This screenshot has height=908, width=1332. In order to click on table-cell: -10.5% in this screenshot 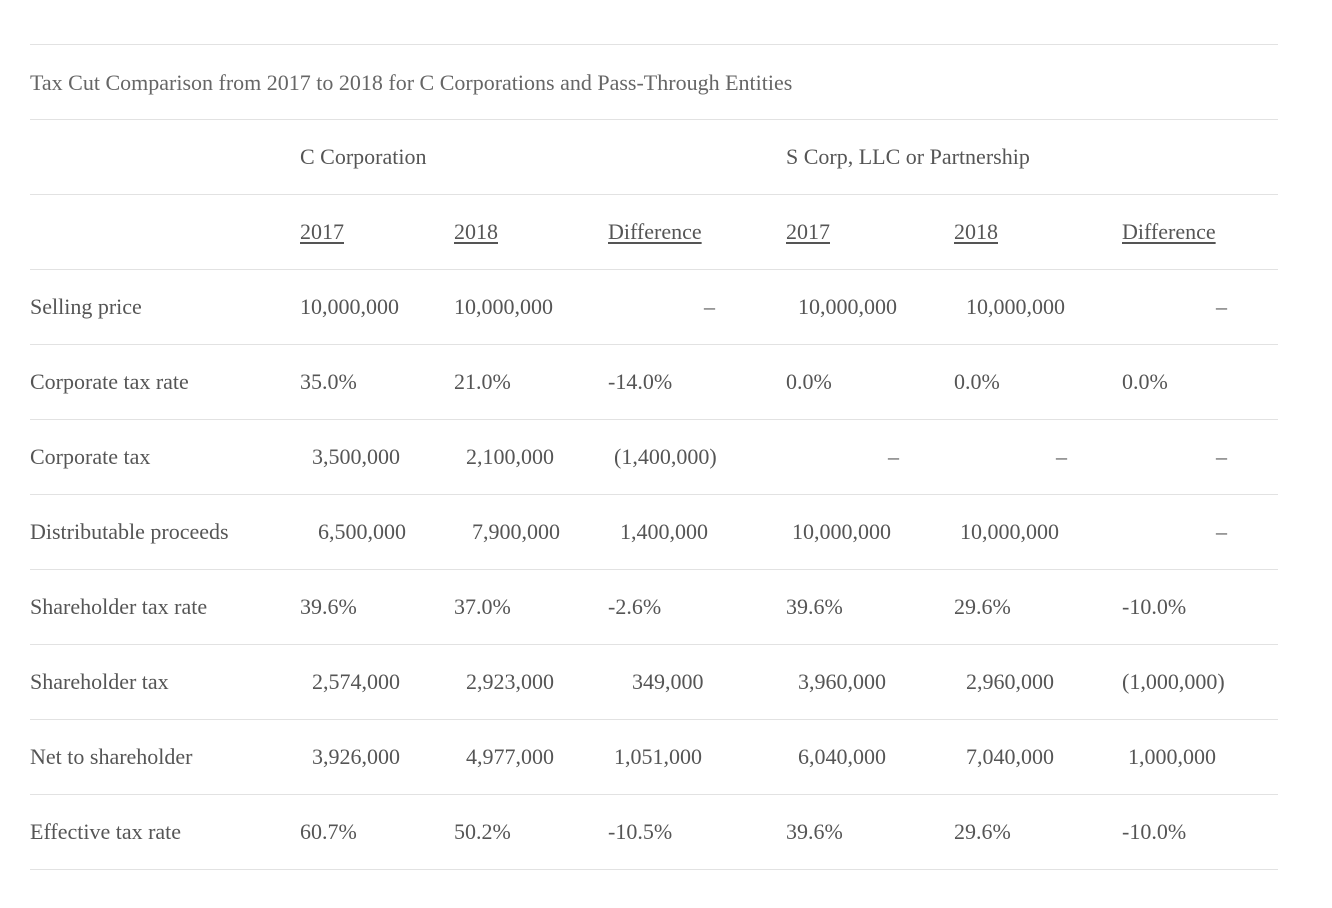, I will do `click(640, 831)`.